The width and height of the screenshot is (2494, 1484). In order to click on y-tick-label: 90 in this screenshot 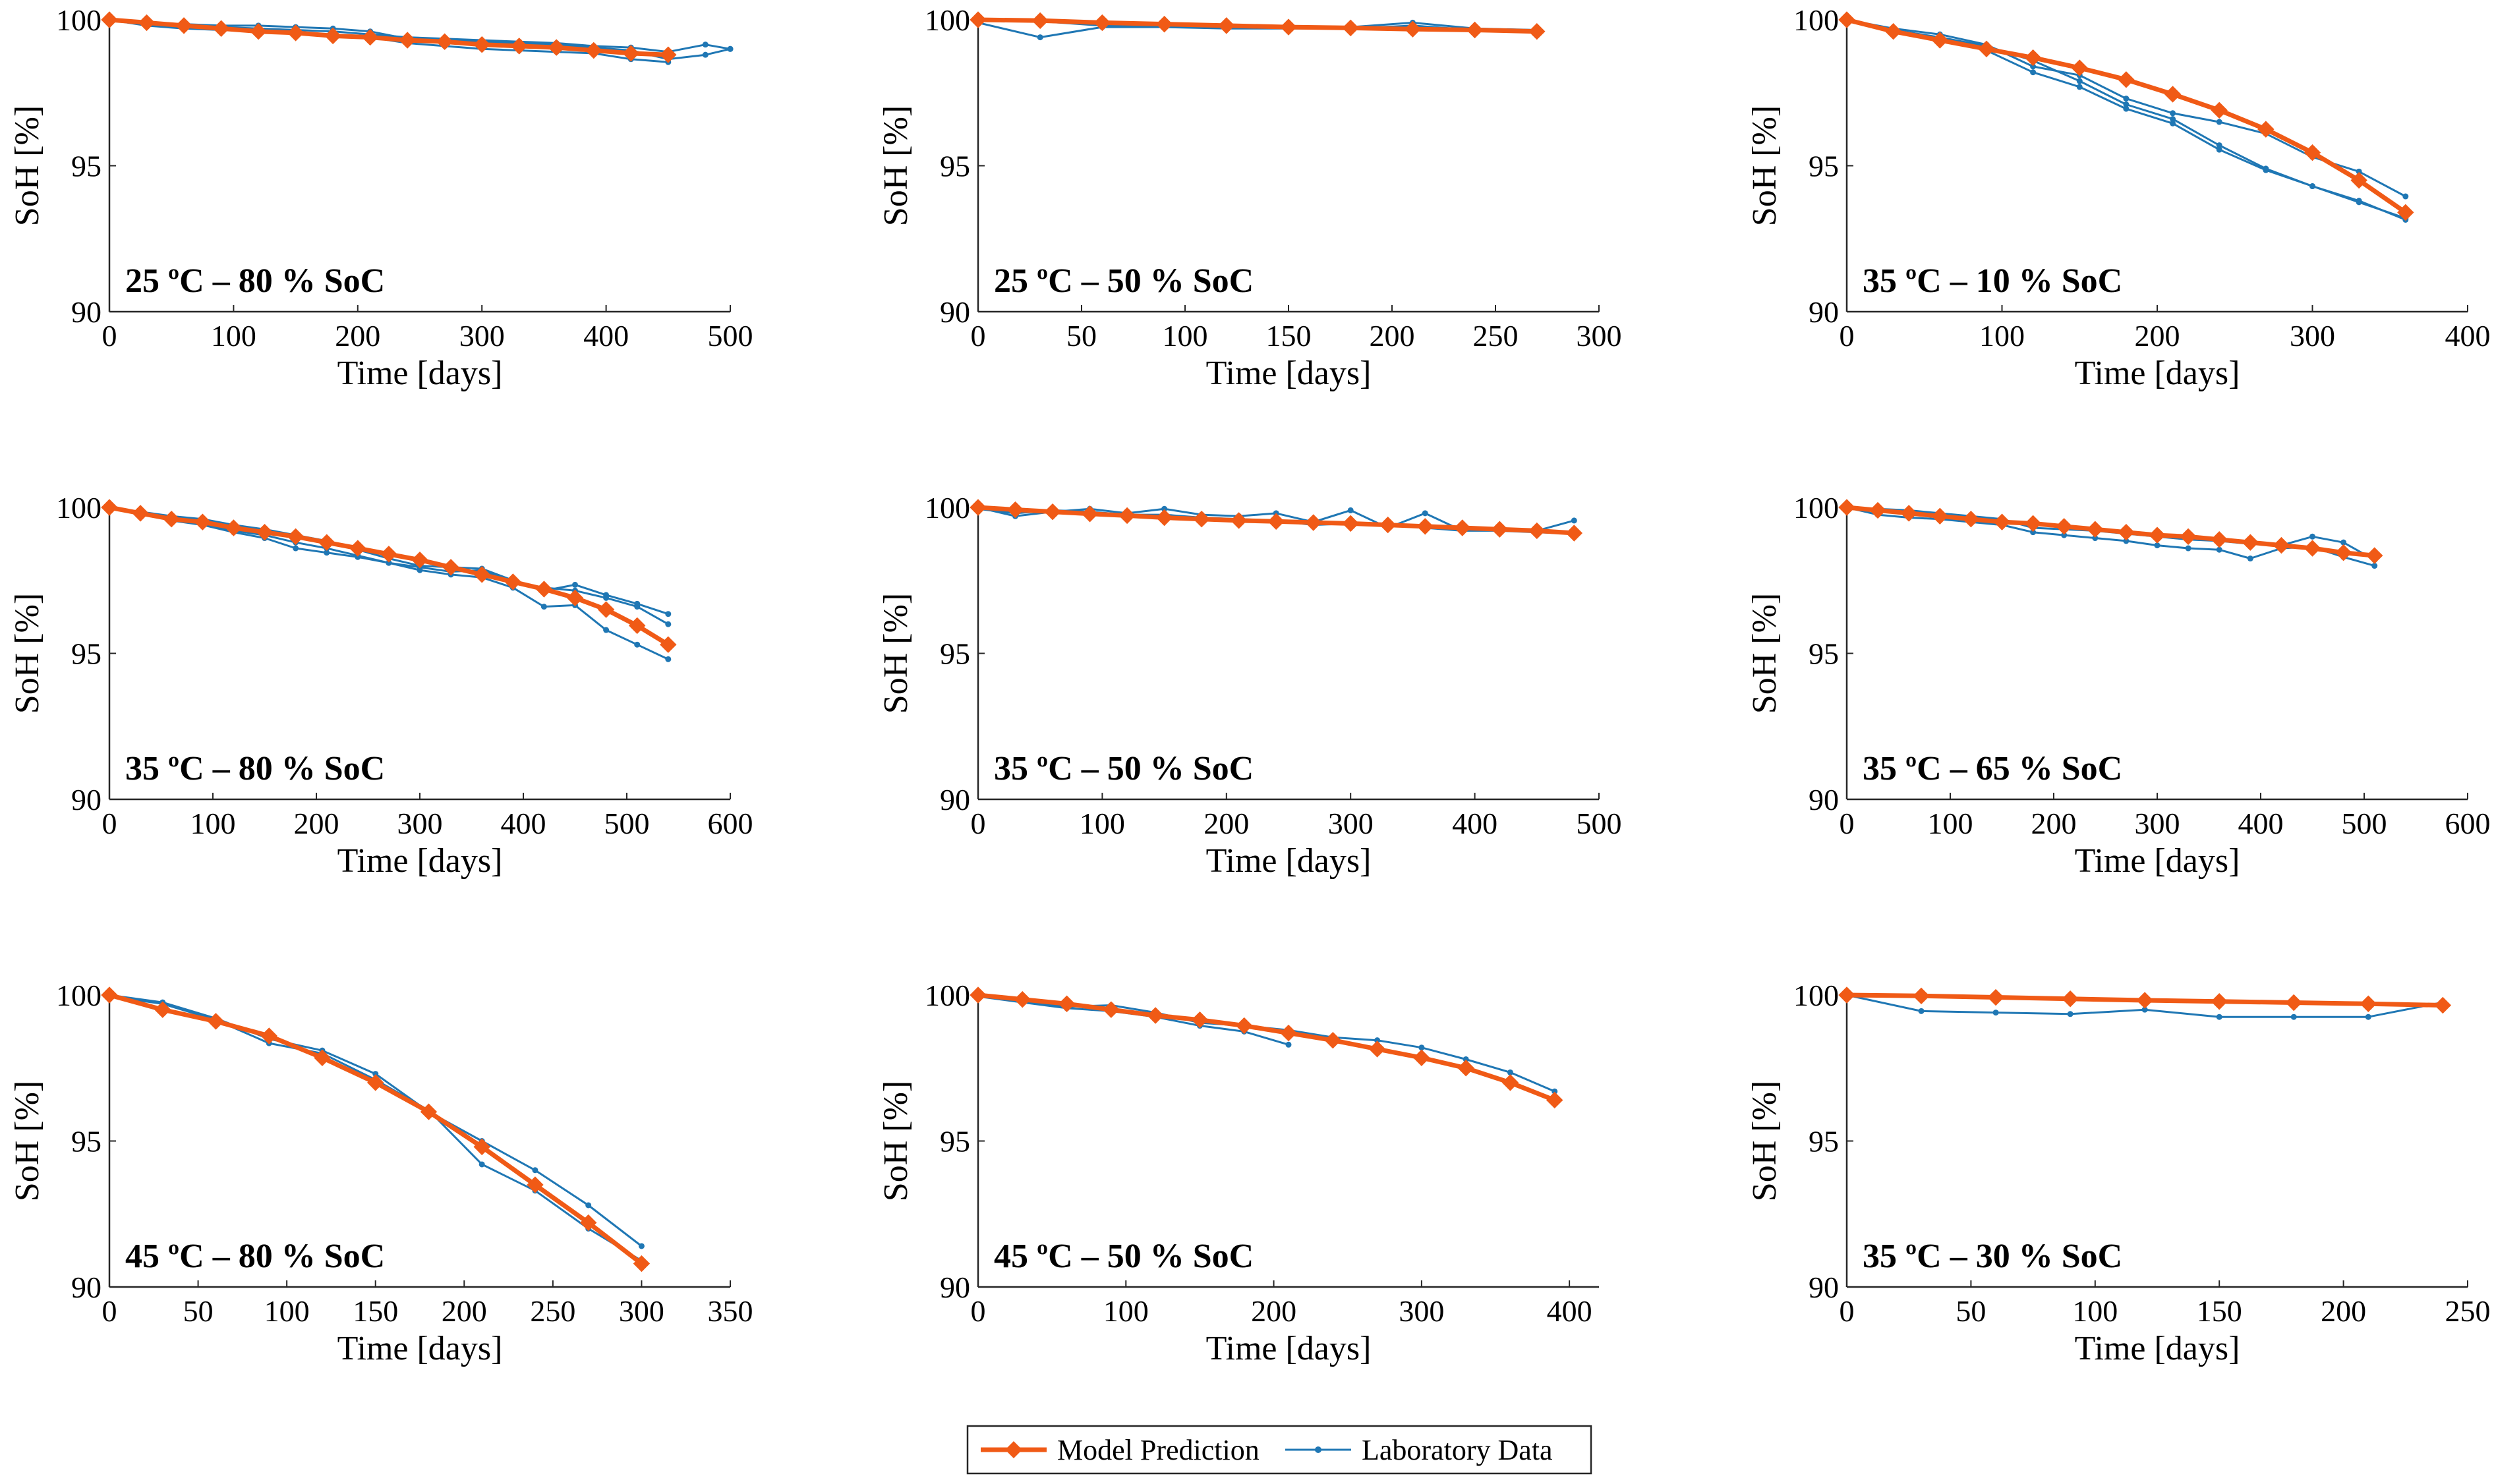, I will do `click(955, 799)`.